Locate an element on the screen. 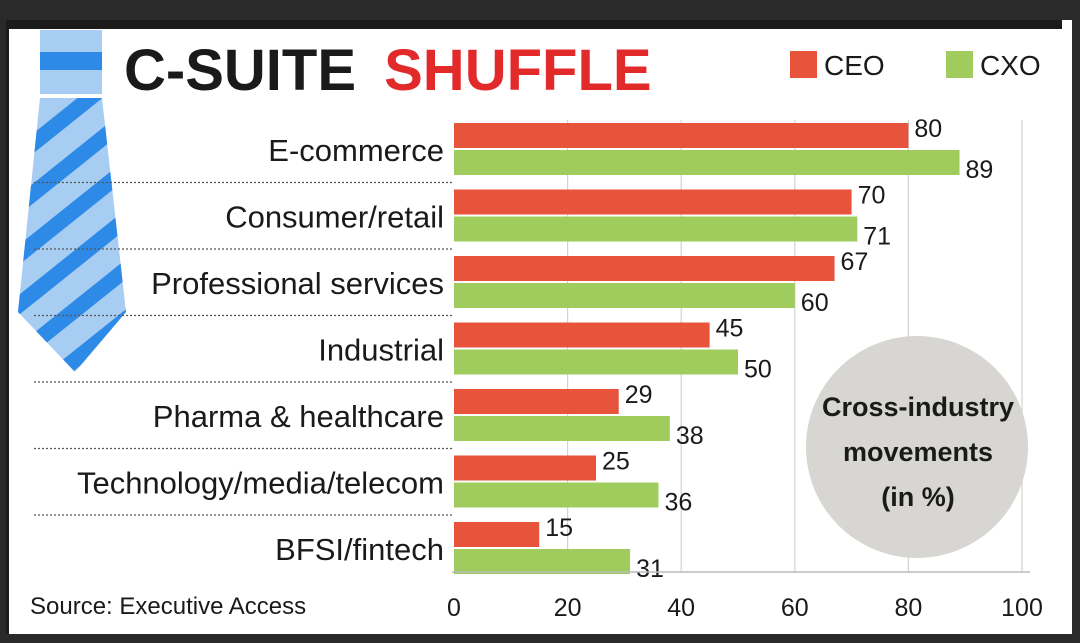  badge-line3: (in %) is located at coordinates (918, 497).